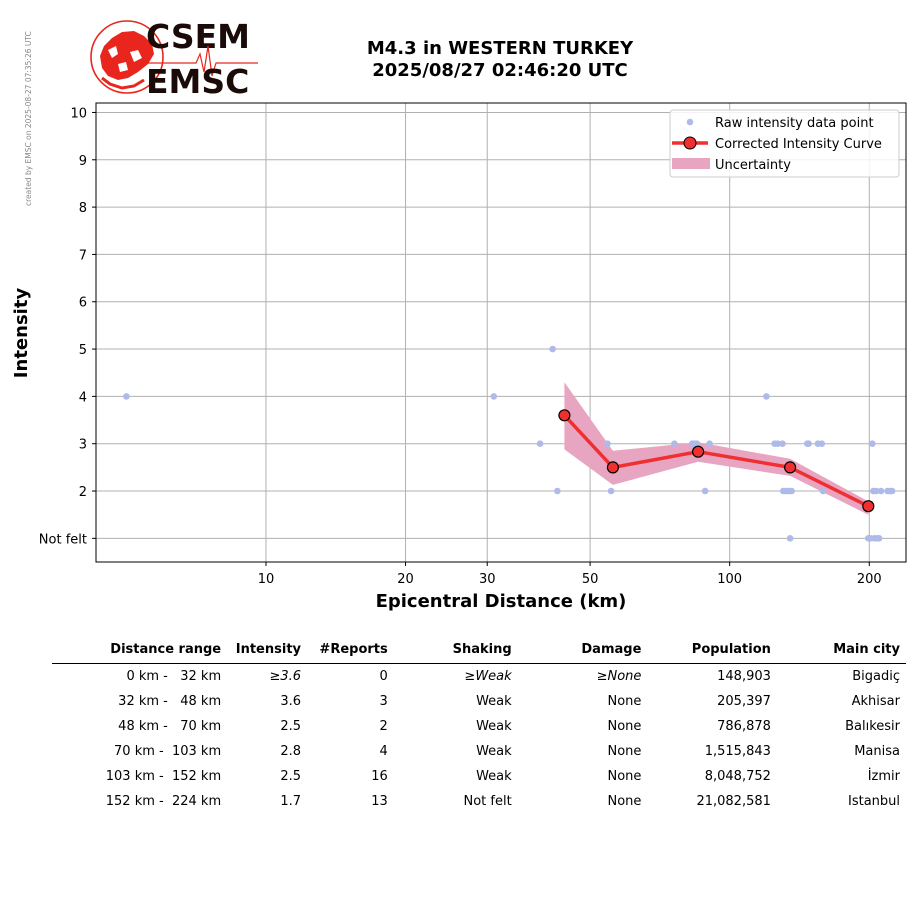  I want to click on legend-uncertainty-swatch, so click(691, 163).